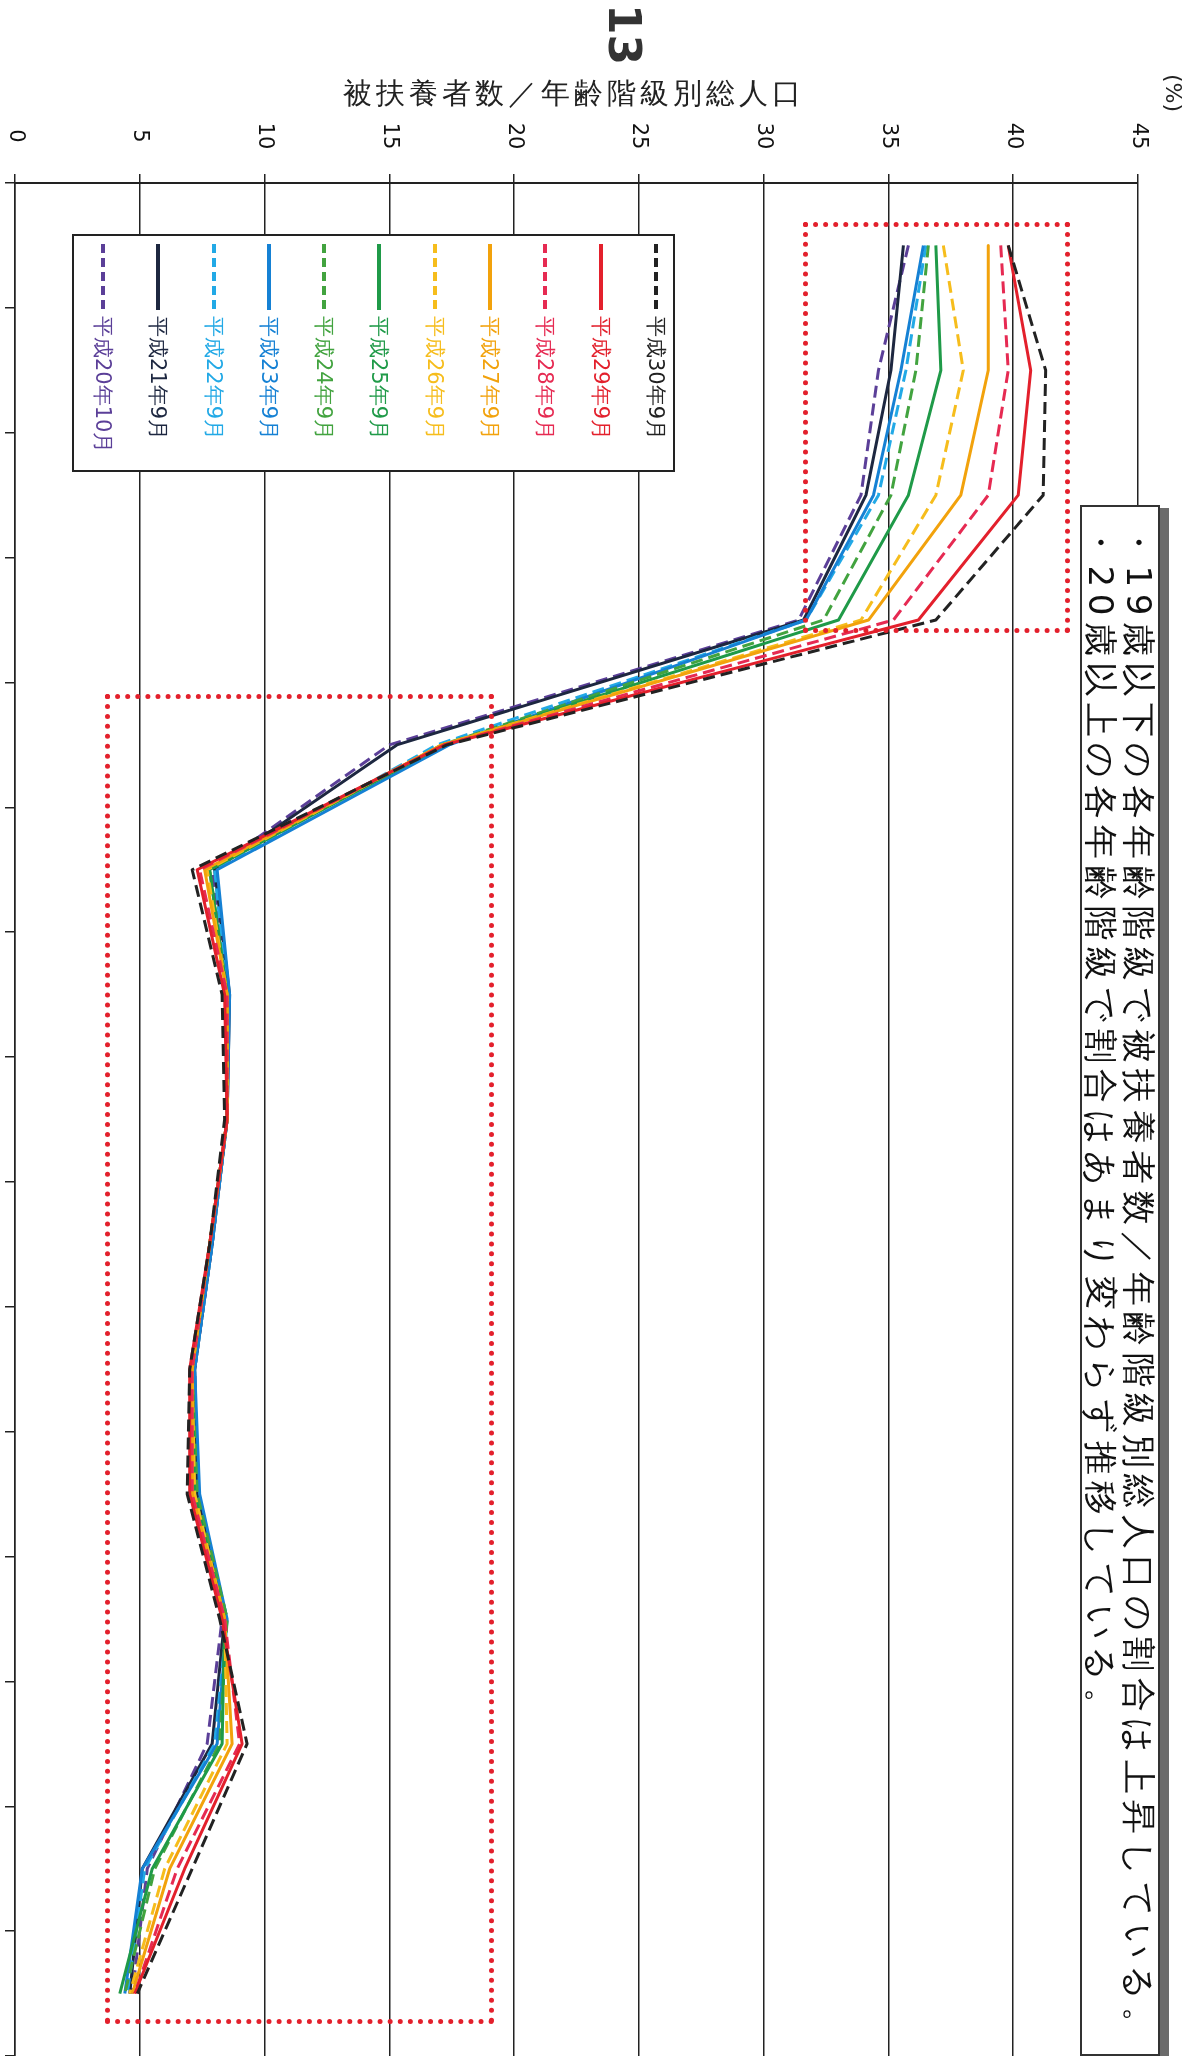 The image size is (1192, 2056). Describe the element at coordinates (545, 378) in the screenshot. I see `text: 平成28年9月` at that location.